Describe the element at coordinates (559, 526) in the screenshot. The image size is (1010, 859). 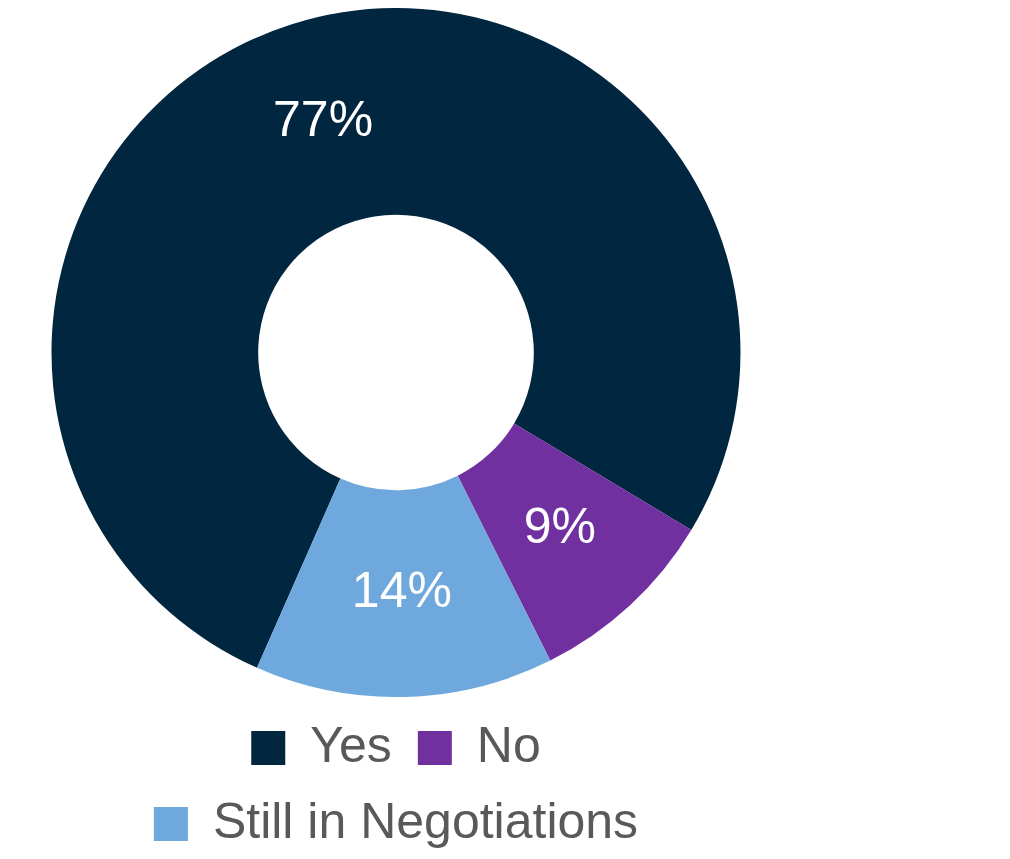
I see `data-label: 9%` at that location.